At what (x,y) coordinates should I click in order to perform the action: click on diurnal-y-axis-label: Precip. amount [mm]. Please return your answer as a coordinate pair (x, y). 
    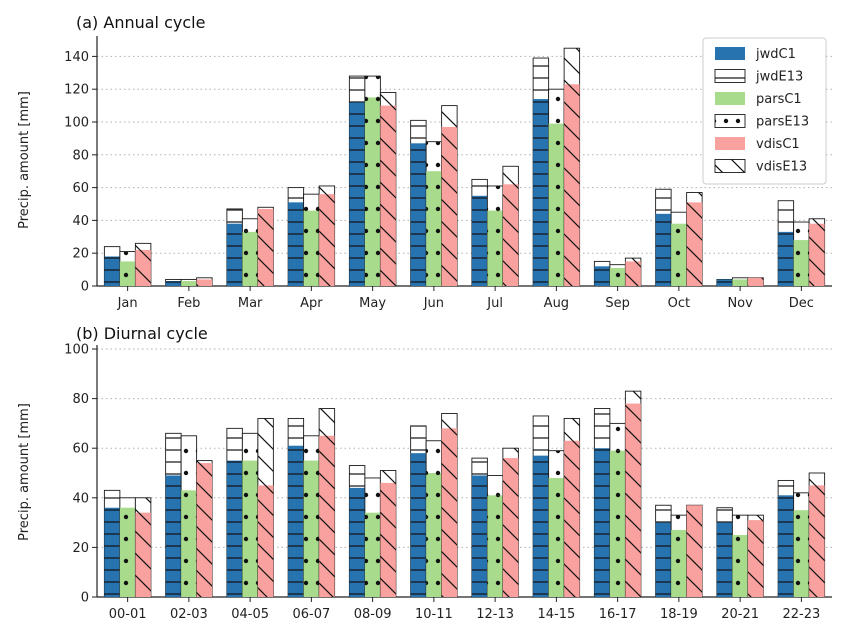
    Looking at the image, I should click on (24, 472).